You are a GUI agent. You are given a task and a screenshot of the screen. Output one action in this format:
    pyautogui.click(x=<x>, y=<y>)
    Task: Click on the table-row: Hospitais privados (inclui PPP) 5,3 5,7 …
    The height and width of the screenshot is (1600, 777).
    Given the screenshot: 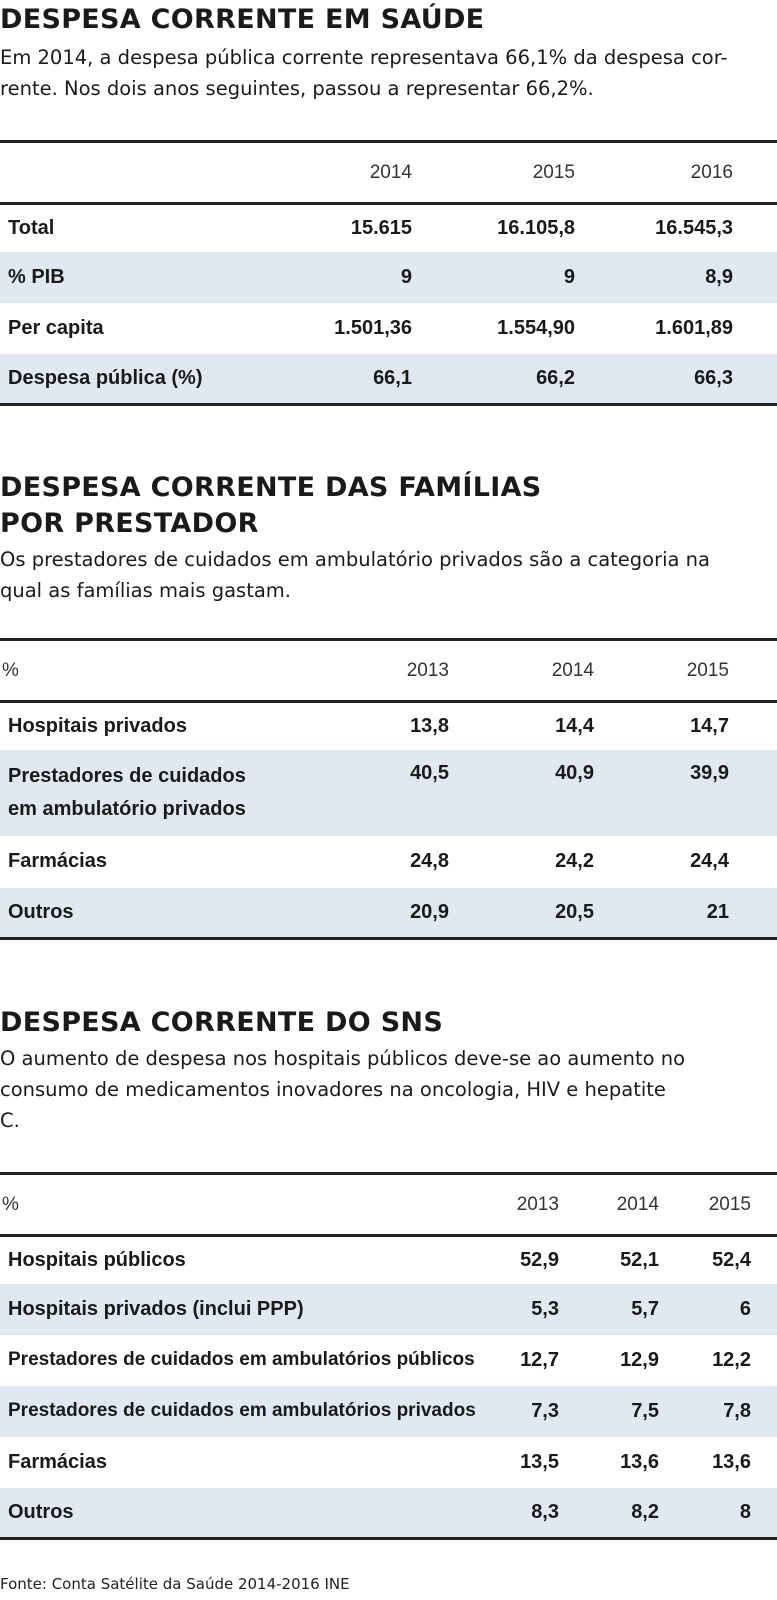 What is the action you would take?
    pyautogui.click(x=388, y=1309)
    